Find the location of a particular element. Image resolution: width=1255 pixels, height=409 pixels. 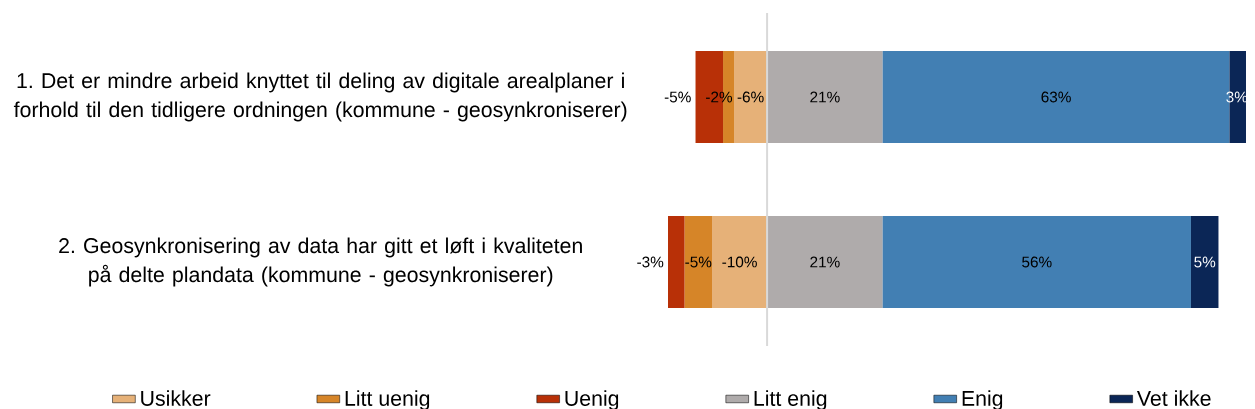

data-label: -2% is located at coordinates (719, 97).